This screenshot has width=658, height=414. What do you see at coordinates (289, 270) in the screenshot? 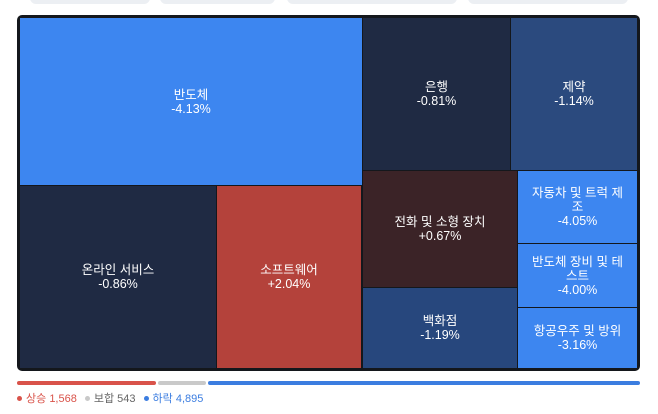
I see `tile-name: 소프트웨어` at bounding box center [289, 270].